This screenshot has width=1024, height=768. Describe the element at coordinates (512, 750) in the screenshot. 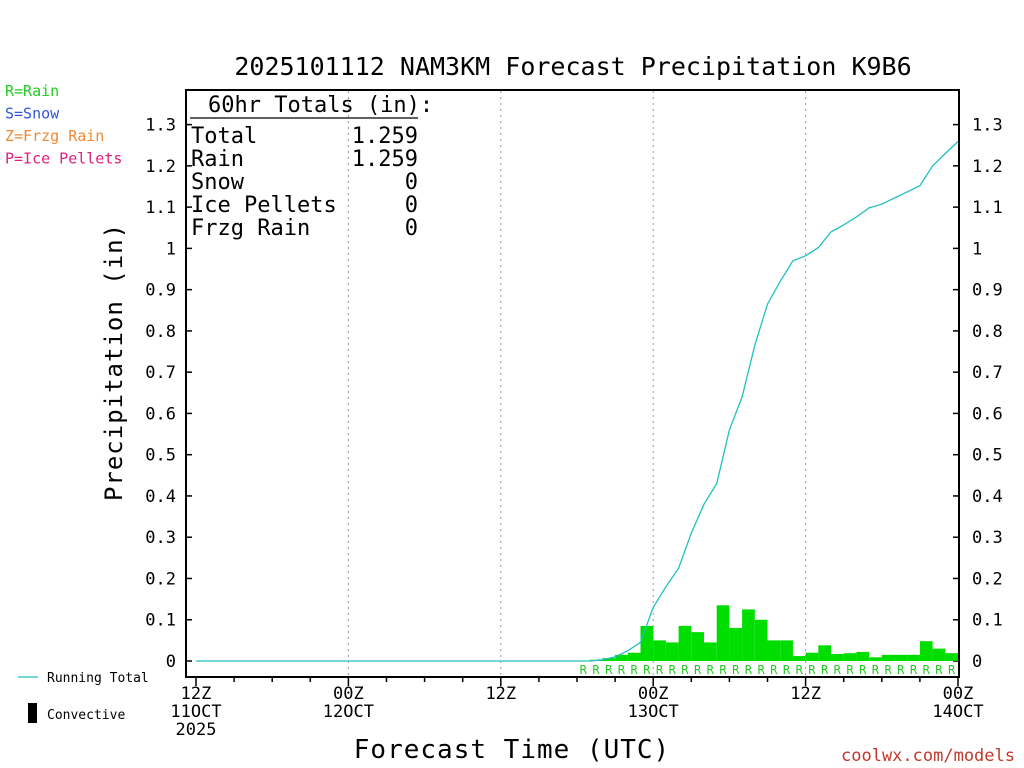

I see `x-axis-label: Forecast Time (UTC)` at that location.